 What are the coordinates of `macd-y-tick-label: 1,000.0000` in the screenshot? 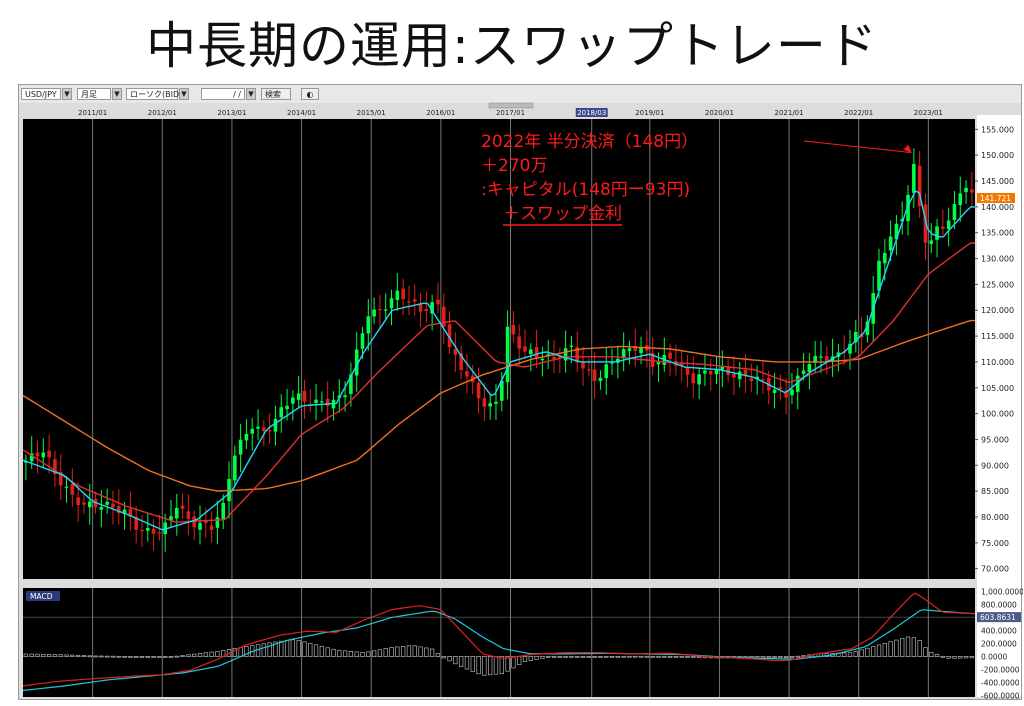 It's located at (1002, 591).